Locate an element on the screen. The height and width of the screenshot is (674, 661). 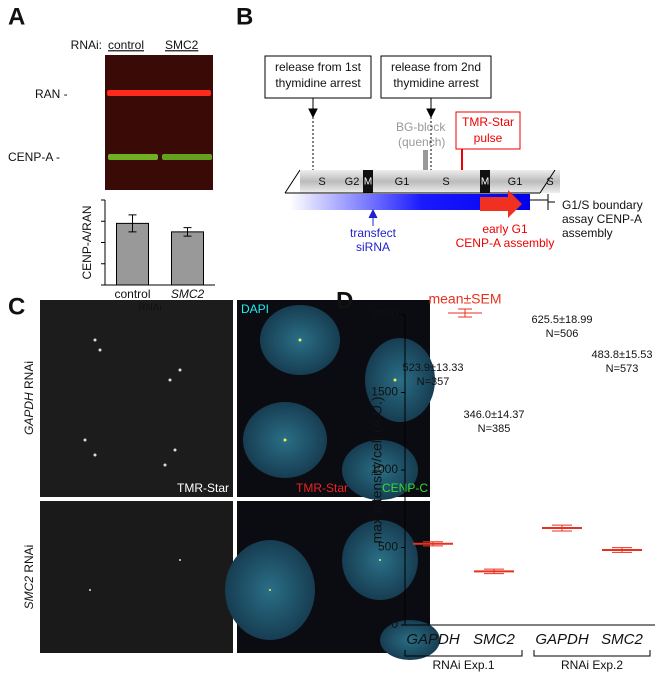
note: release from 2nd is located at coordinates (436, 67).